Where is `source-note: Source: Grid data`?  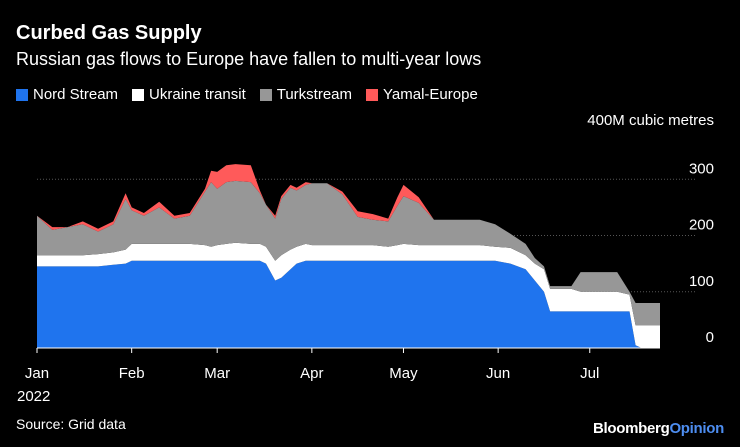 source-note: Source: Grid data is located at coordinates (71, 424).